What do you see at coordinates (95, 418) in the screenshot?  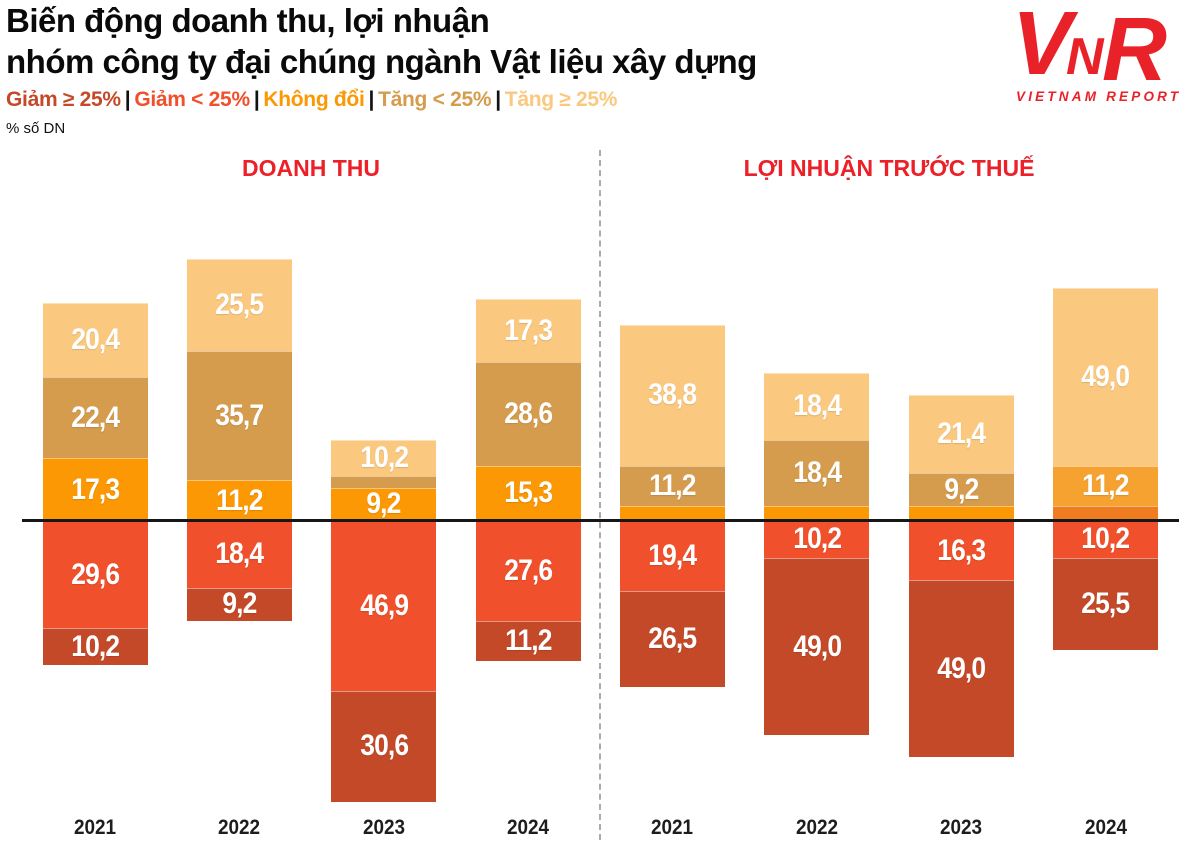 I see `bar-segment-tang_lt25: 22,4` at bounding box center [95, 418].